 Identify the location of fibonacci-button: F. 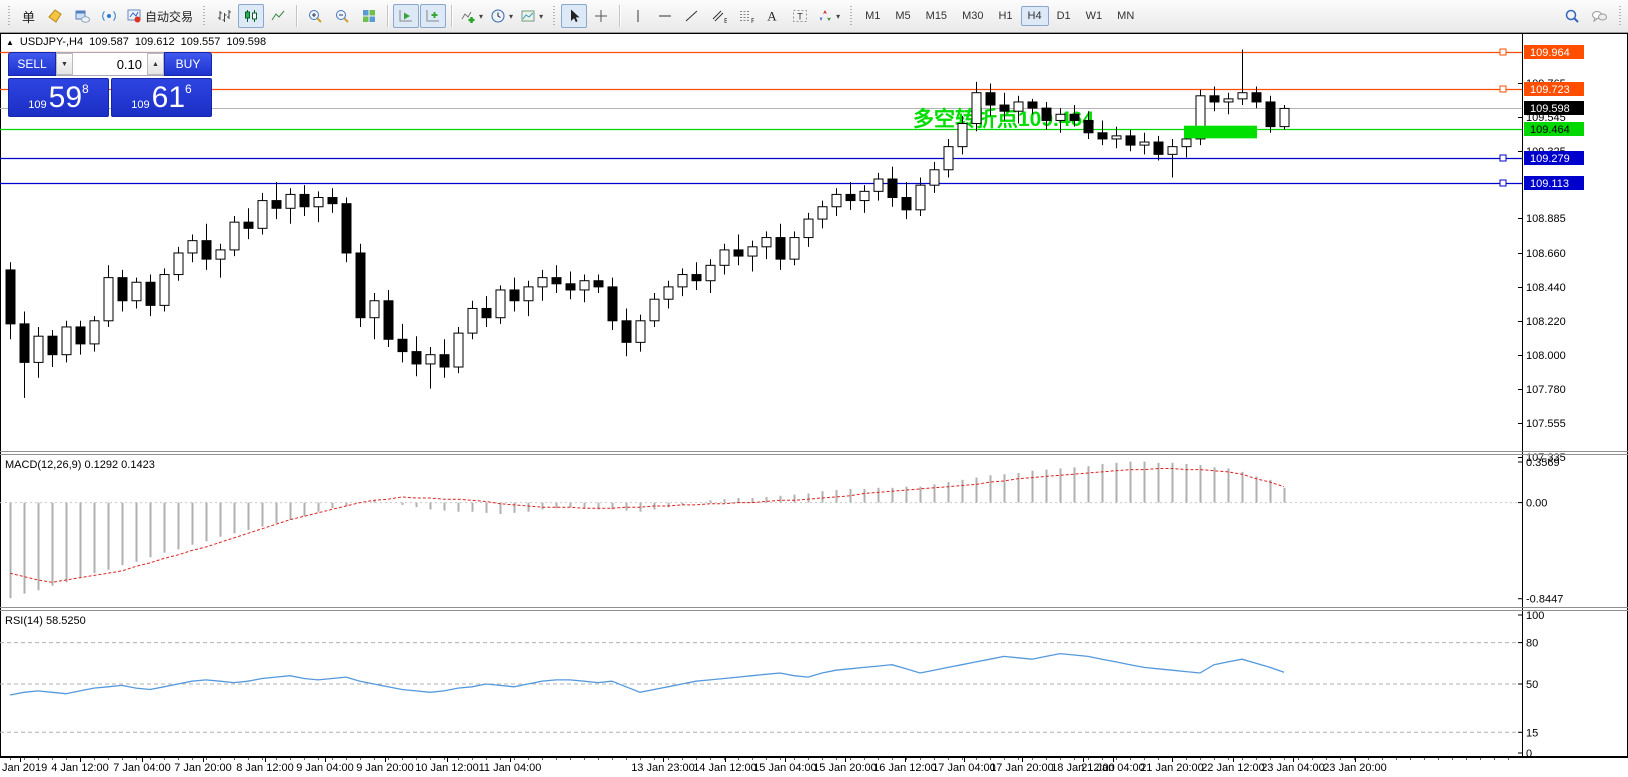
(746, 16).